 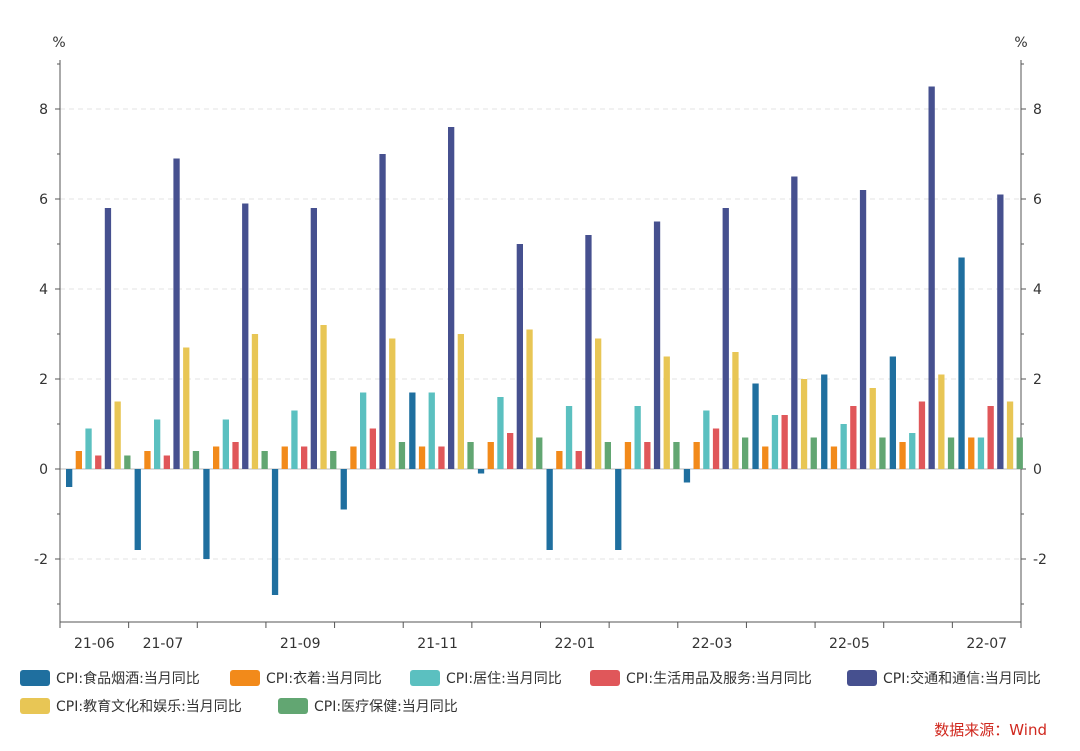 What do you see at coordinates (128, 679) in the screenshot?
I see `legend-label: CPI:食品烟酒:当月同比` at bounding box center [128, 679].